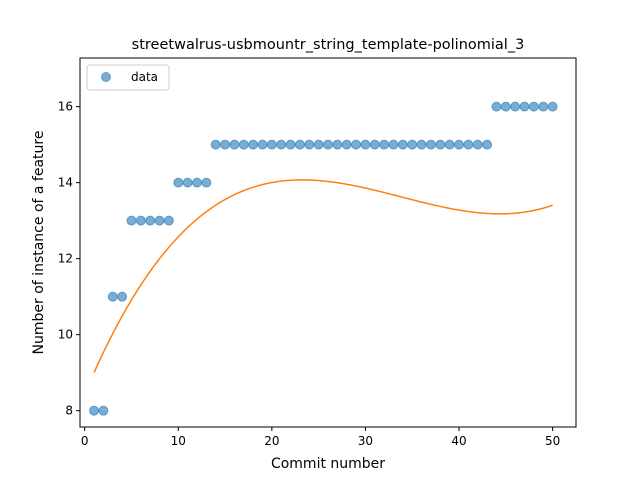 Image resolution: width=640 pixels, height=480 pixels. Describe the element at coordinates (69, 411) in the screenshot. I see `y-tick-label: 8` at that location.